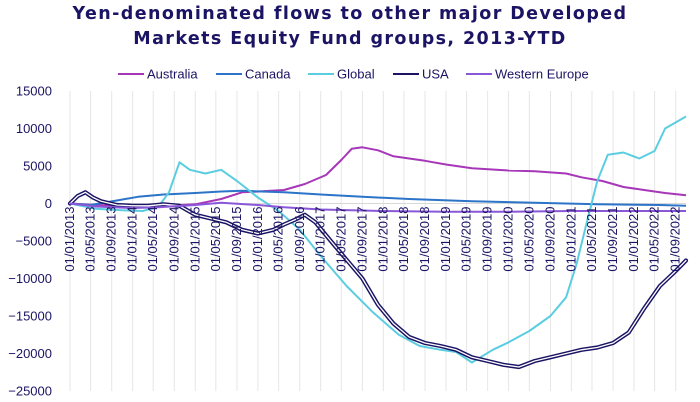 Image resolution: width=700 pixels, height=402 pixels. I want to click on x-tick-label-23: 01/09/2020, so click(549, 238).